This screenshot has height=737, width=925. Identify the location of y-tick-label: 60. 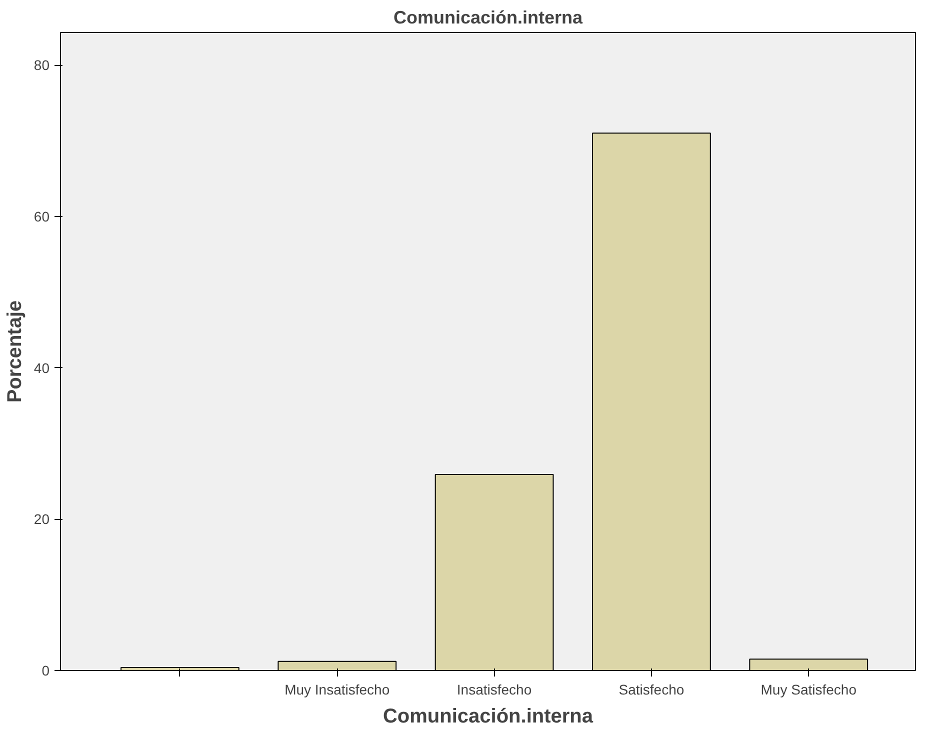
(42, 216).